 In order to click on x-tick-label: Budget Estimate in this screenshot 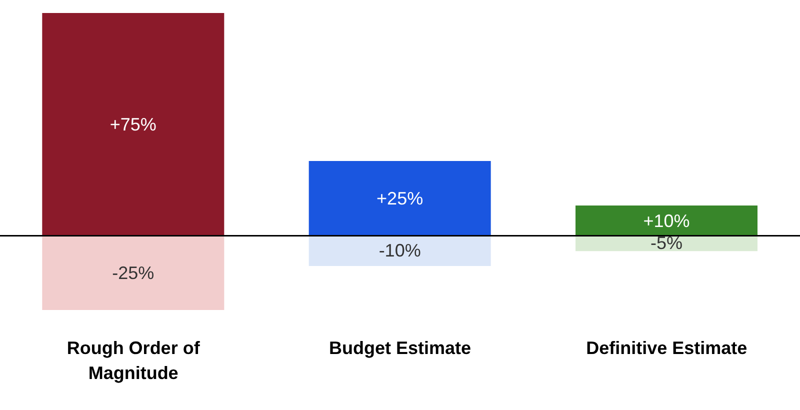, I will do `click(400, 348)`.